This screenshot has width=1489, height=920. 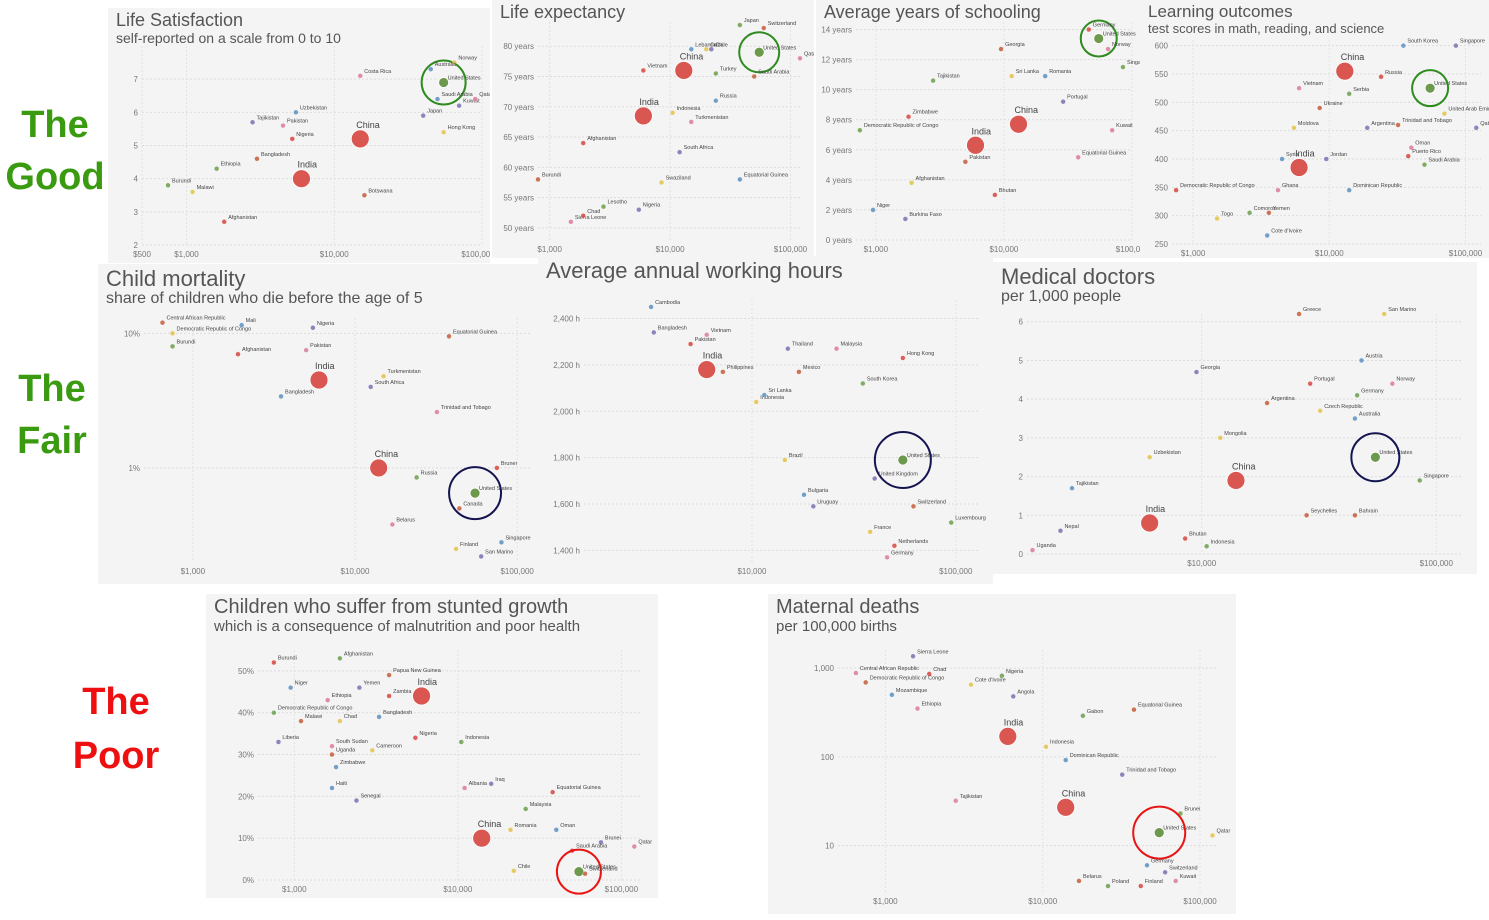 I want to click on maternal-point-label: Kuwait, so click(x=1188, y=877).